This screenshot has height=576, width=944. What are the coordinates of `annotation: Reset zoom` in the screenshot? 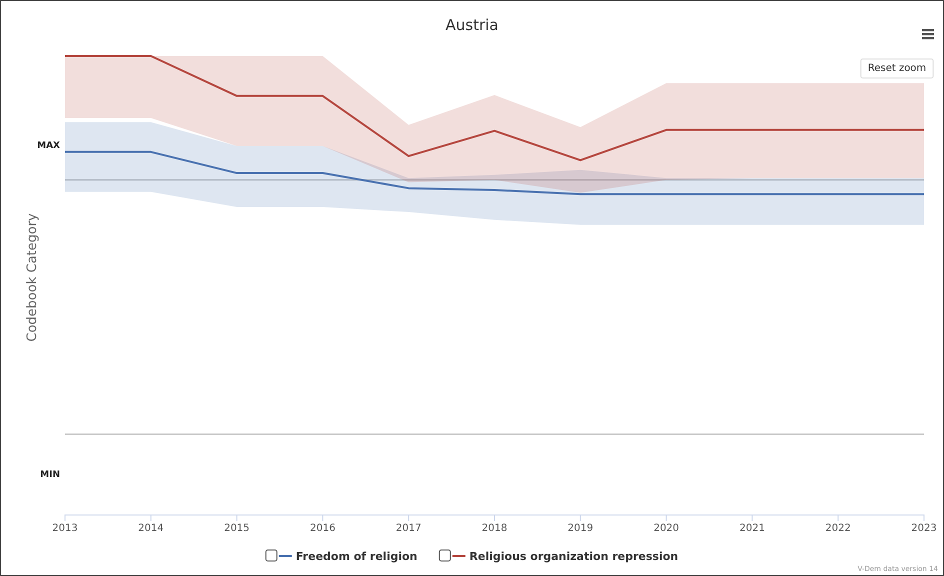 It's located at (897, 68).